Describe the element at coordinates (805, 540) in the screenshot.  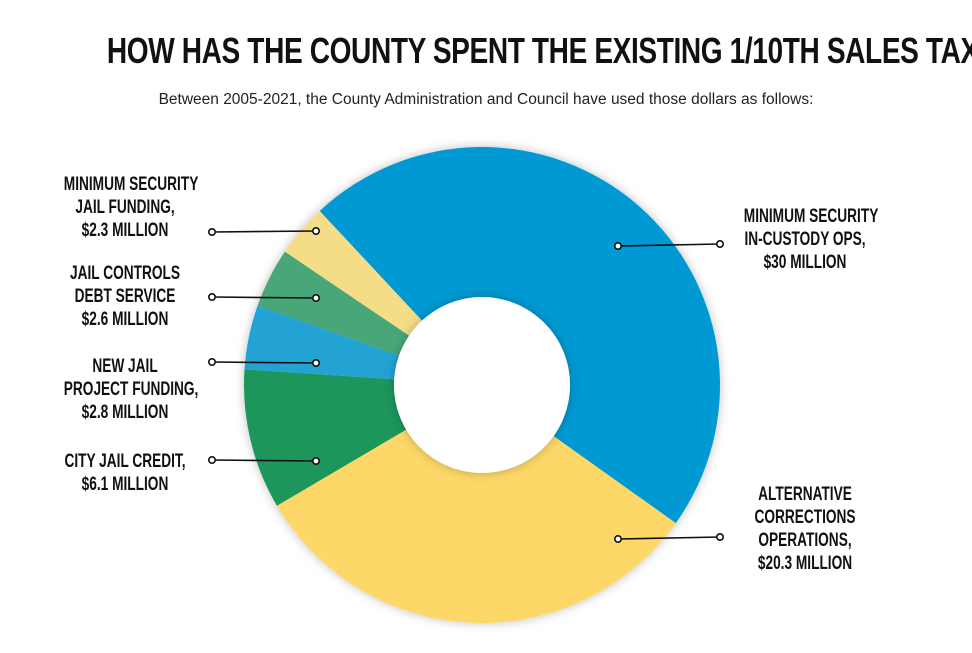
I see `slice-label-line: OPERATIONS,` at that location.